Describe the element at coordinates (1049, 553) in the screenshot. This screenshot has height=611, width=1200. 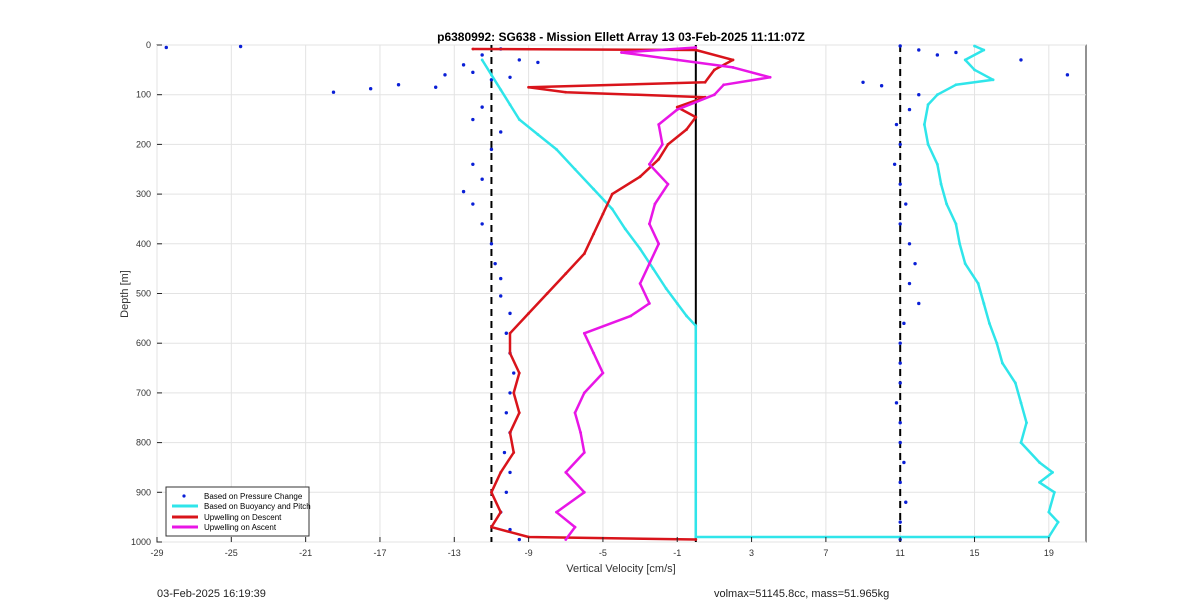
I see `x-tick-label: 19` at that location.